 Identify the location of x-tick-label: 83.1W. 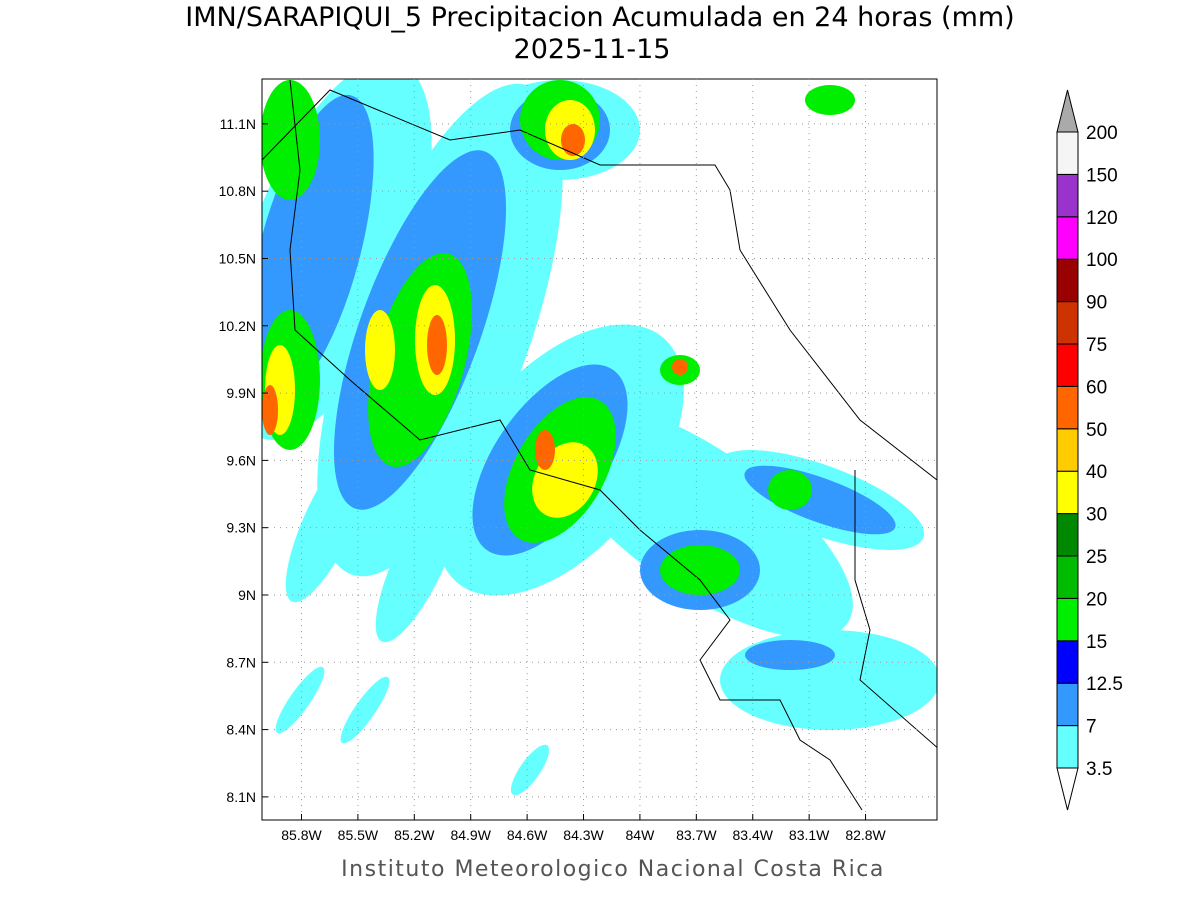
(809, 835).